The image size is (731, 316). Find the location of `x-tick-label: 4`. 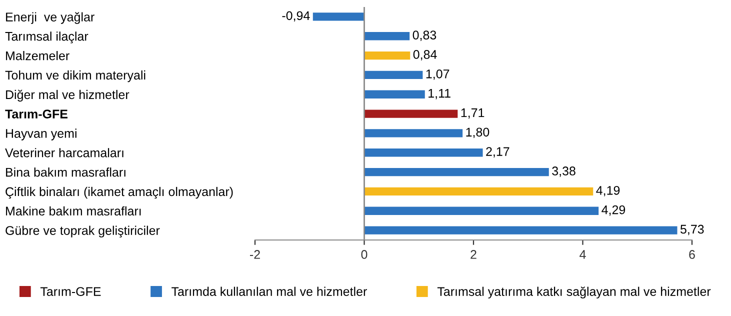

x-tick-label: 4 is located at coordinates (583, 254).